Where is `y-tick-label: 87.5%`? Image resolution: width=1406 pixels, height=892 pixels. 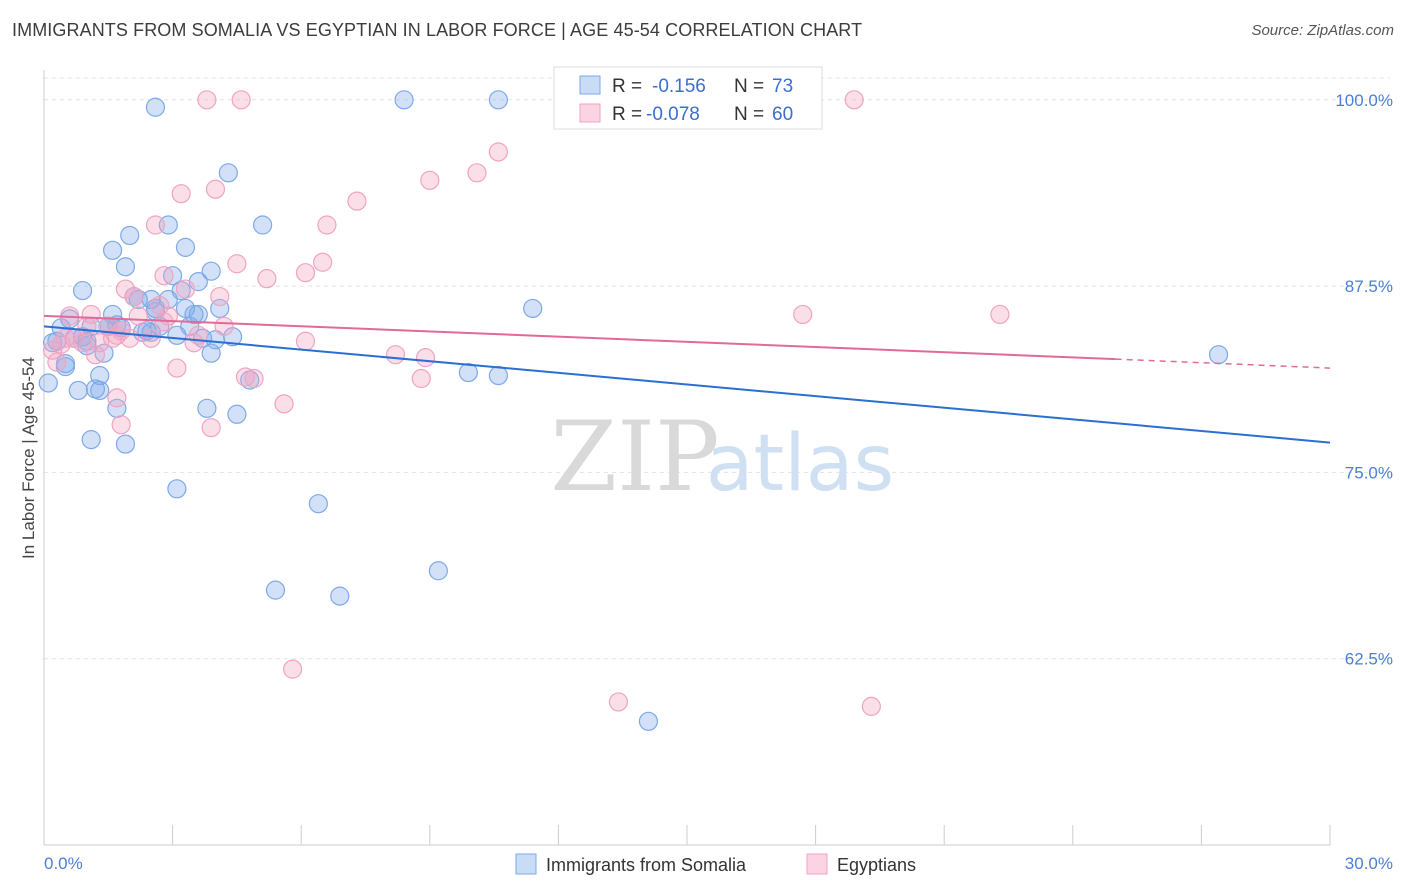
y-tick-label: 87.5% is located at coordinates (1369, 286).